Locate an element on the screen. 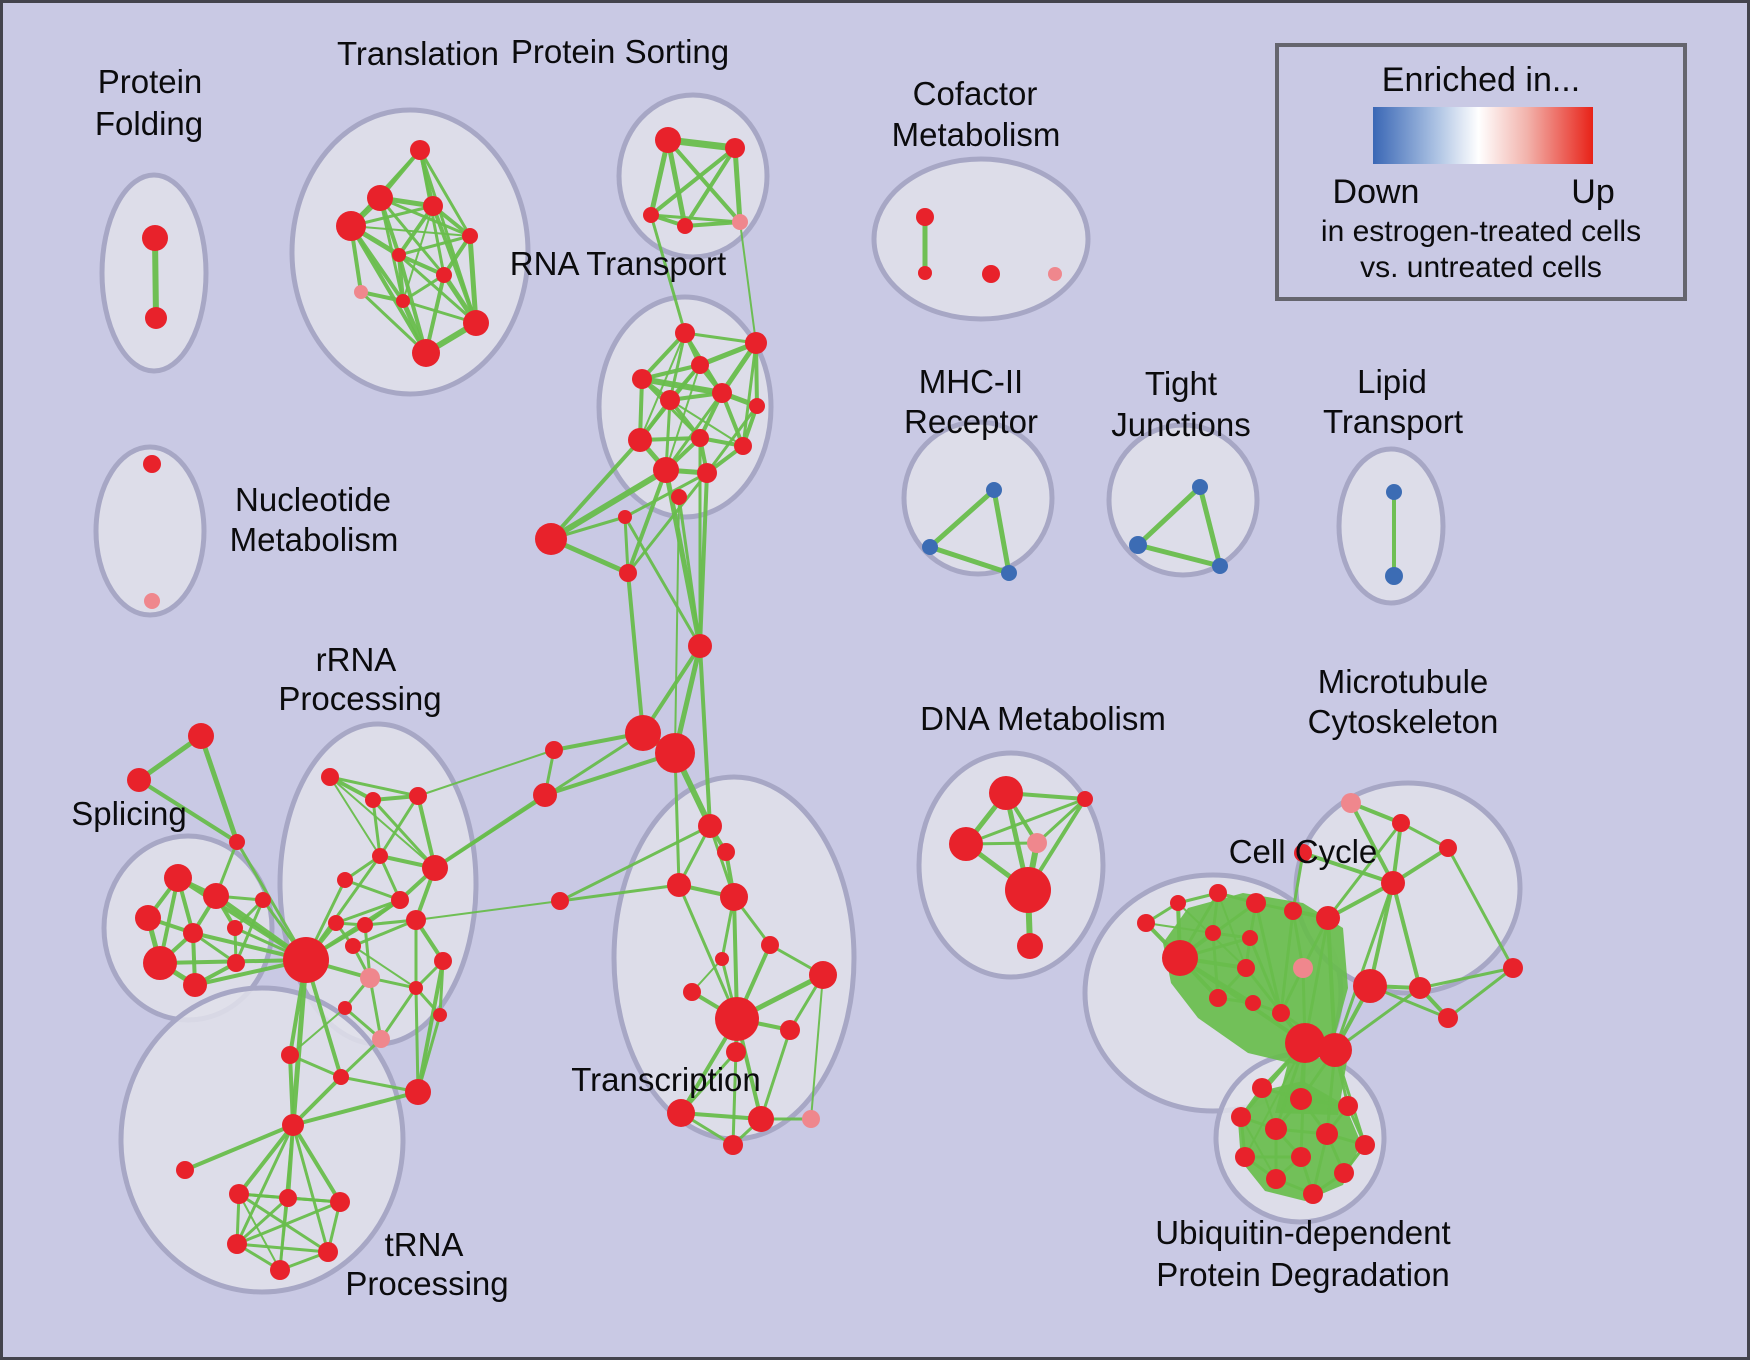 The height and width of the screenshot is (1360, 1750). legend-caption-line1: in estrogen-treated cells is located at coordinates (1481, 231).